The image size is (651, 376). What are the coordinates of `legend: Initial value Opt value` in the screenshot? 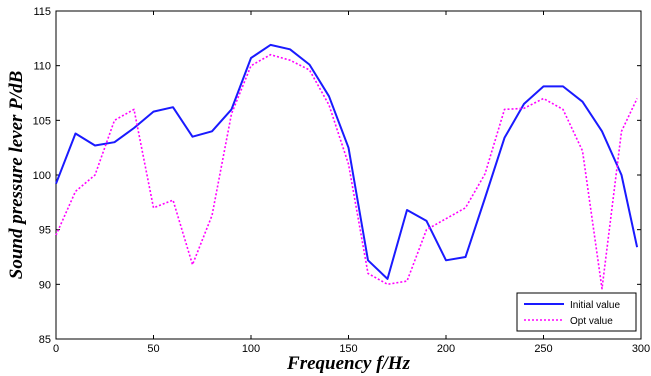 It's located at (576, 312).